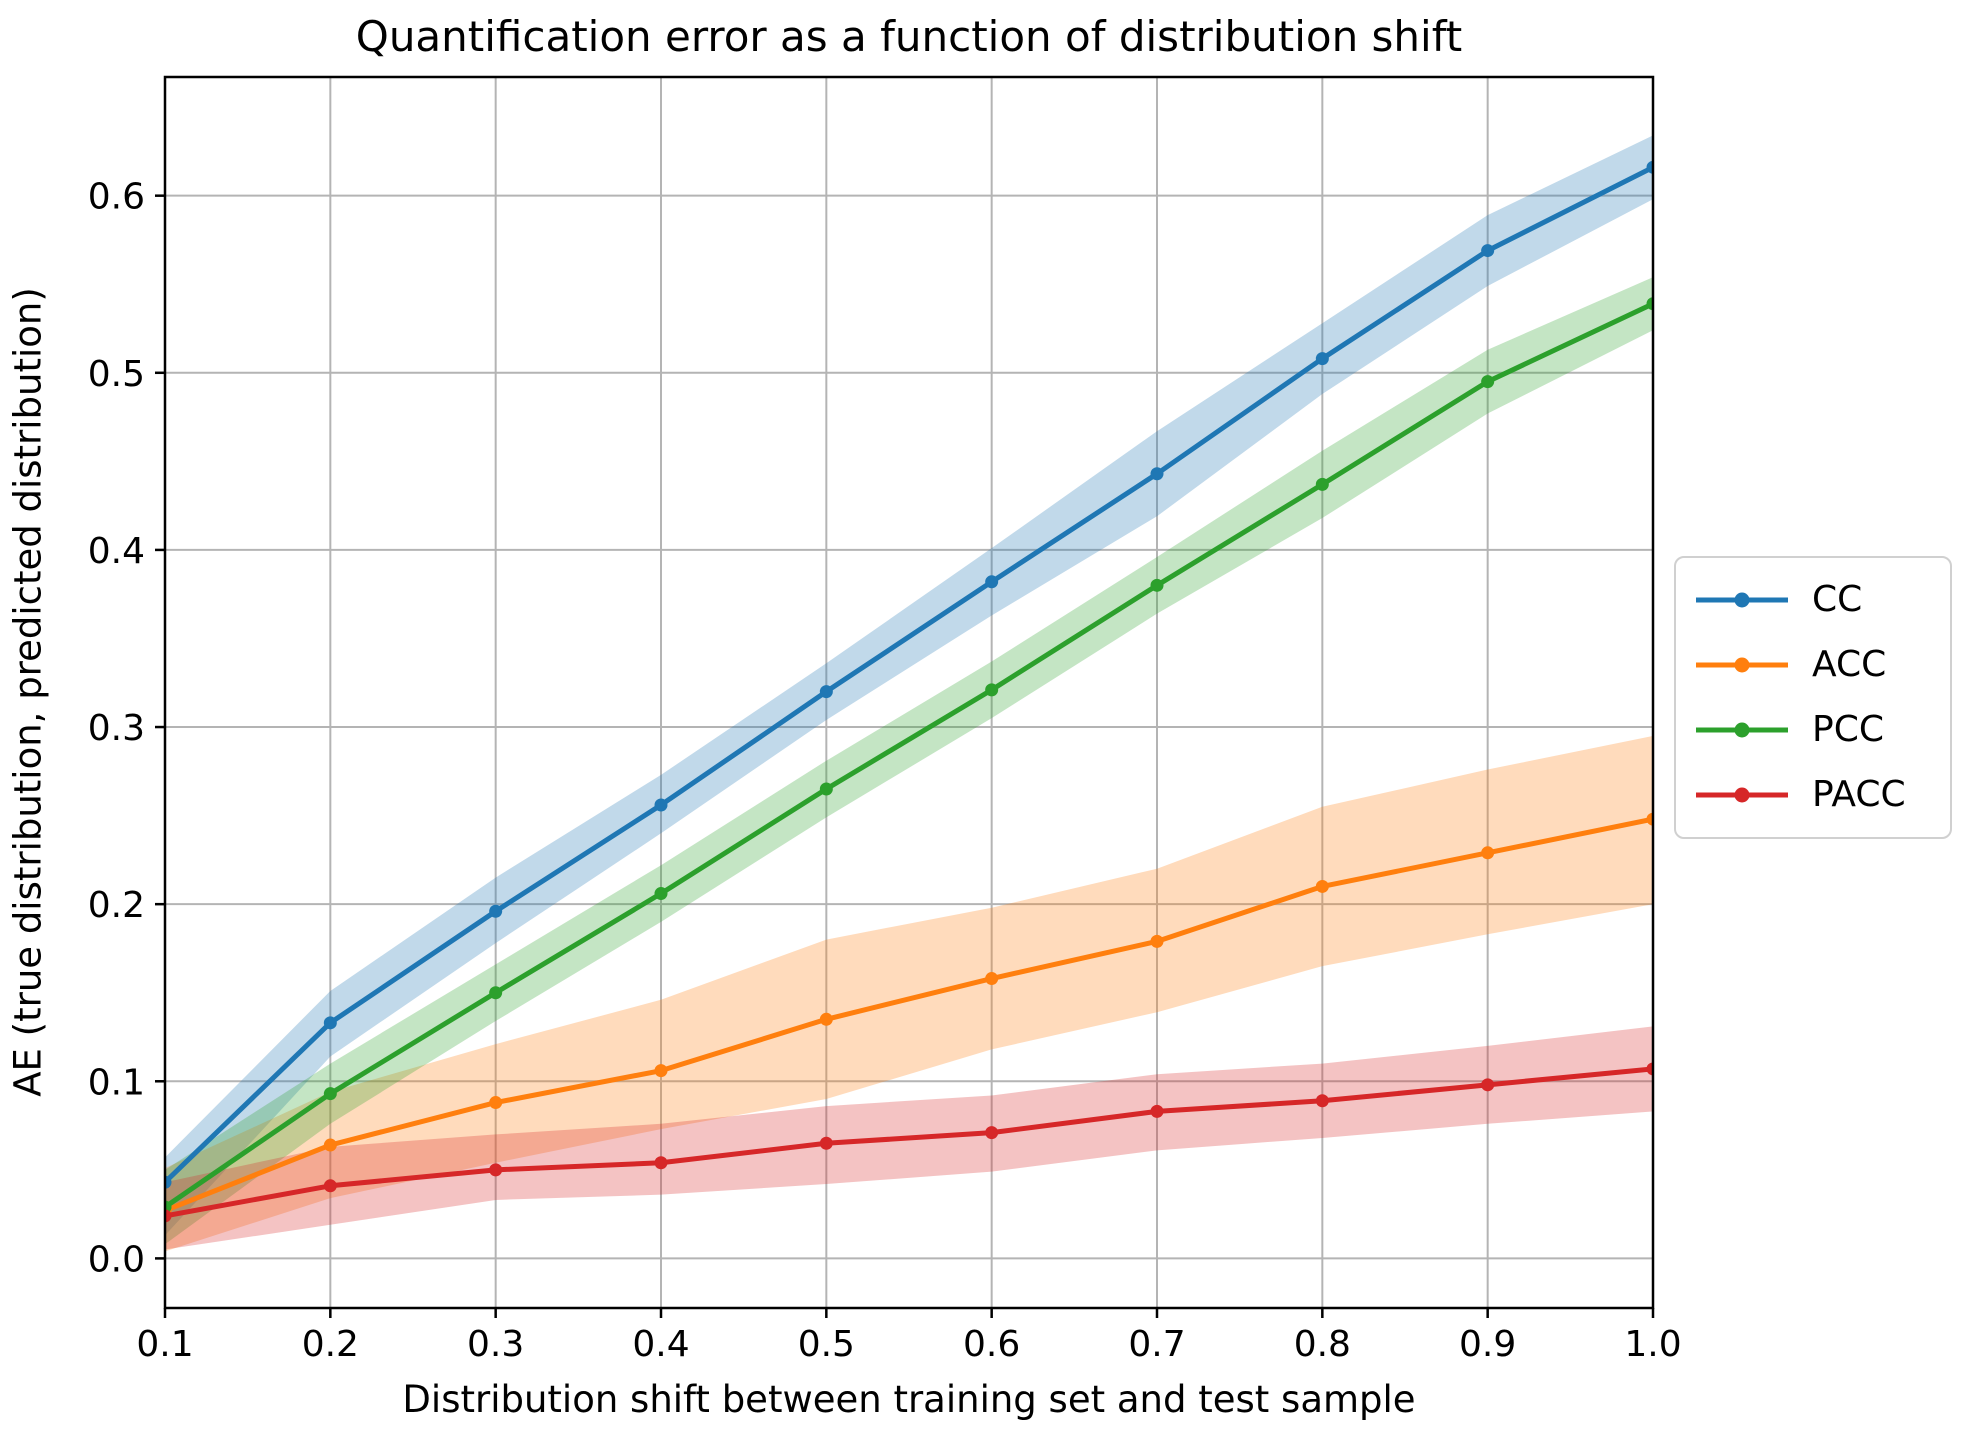 This screenshot has width=1969, height=1446. What do you see at coordinates (116, 197) in the screenshot?
I see `y-tick-label: 0.6` at bounding box center [116, 197].